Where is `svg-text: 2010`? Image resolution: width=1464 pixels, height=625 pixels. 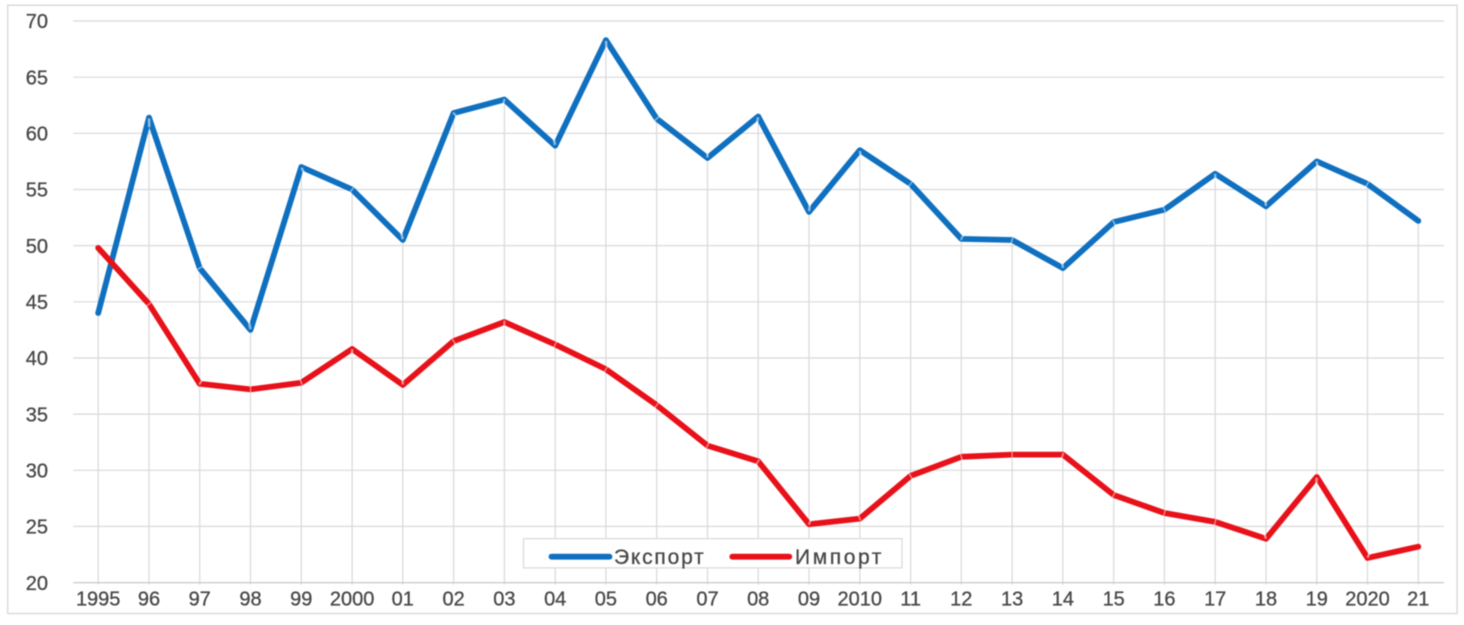
svg-text: 2010 is located at coordinates (860, 600).